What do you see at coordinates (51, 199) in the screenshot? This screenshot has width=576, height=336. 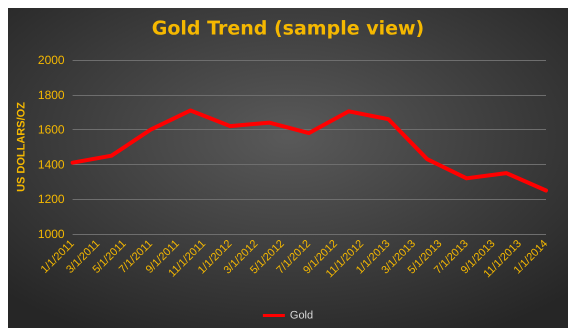 I see `y-tick-label: 1200` at bounding box center [51, 199].